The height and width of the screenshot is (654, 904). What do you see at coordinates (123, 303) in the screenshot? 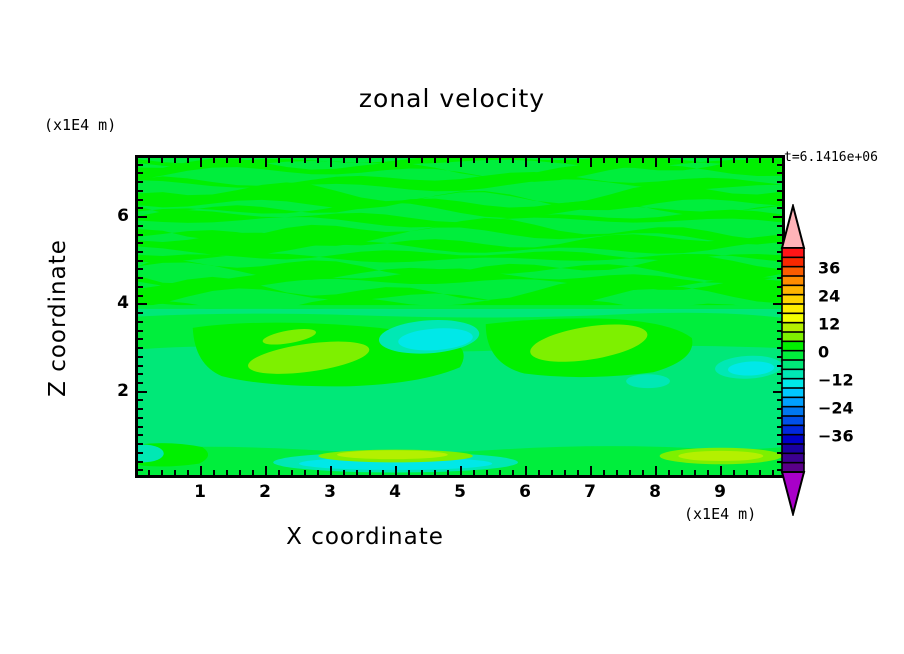
I see `y-tick-label: 4` at bounding box center [123, 303].